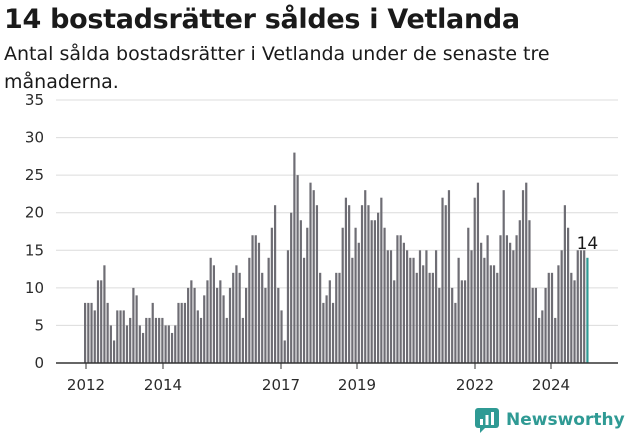 The image size is (631, 439). Describe the element at coordinates (34, 138) in the screenshot. I see `y-tick-label: 30` at that location.